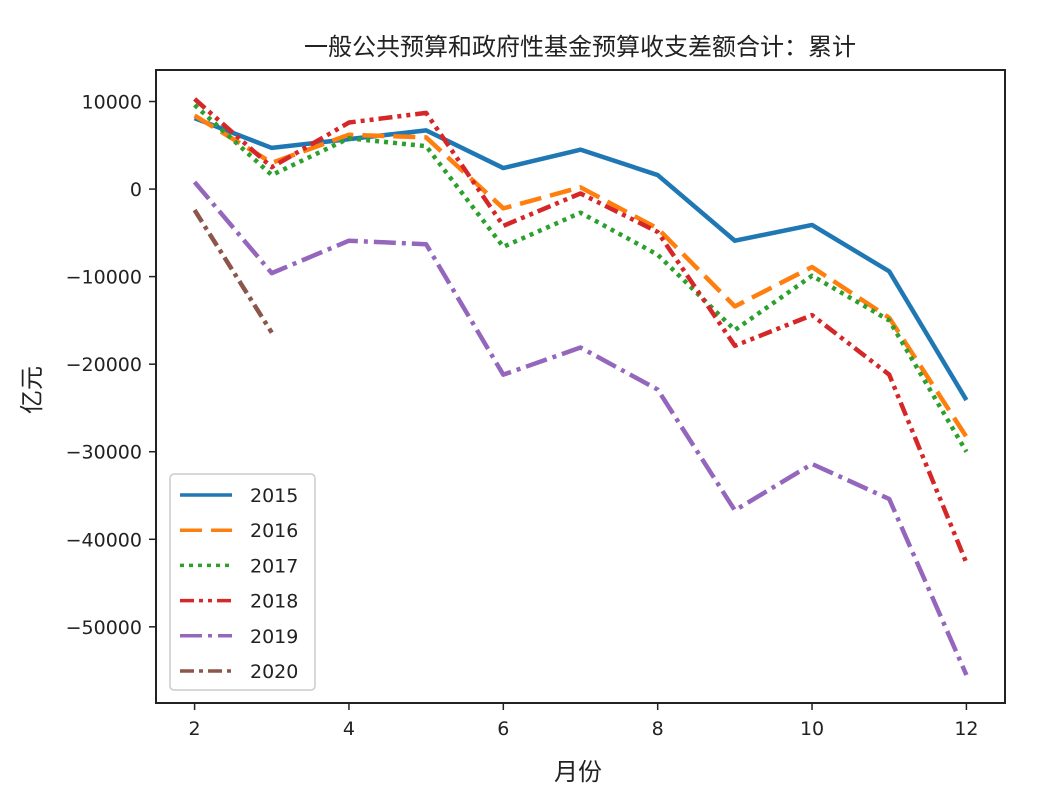 The height and width of the screenshot is (811, 1045). I want to click on legend: 2015 2016 2017 2018 2019 2020, so click(242, 582).